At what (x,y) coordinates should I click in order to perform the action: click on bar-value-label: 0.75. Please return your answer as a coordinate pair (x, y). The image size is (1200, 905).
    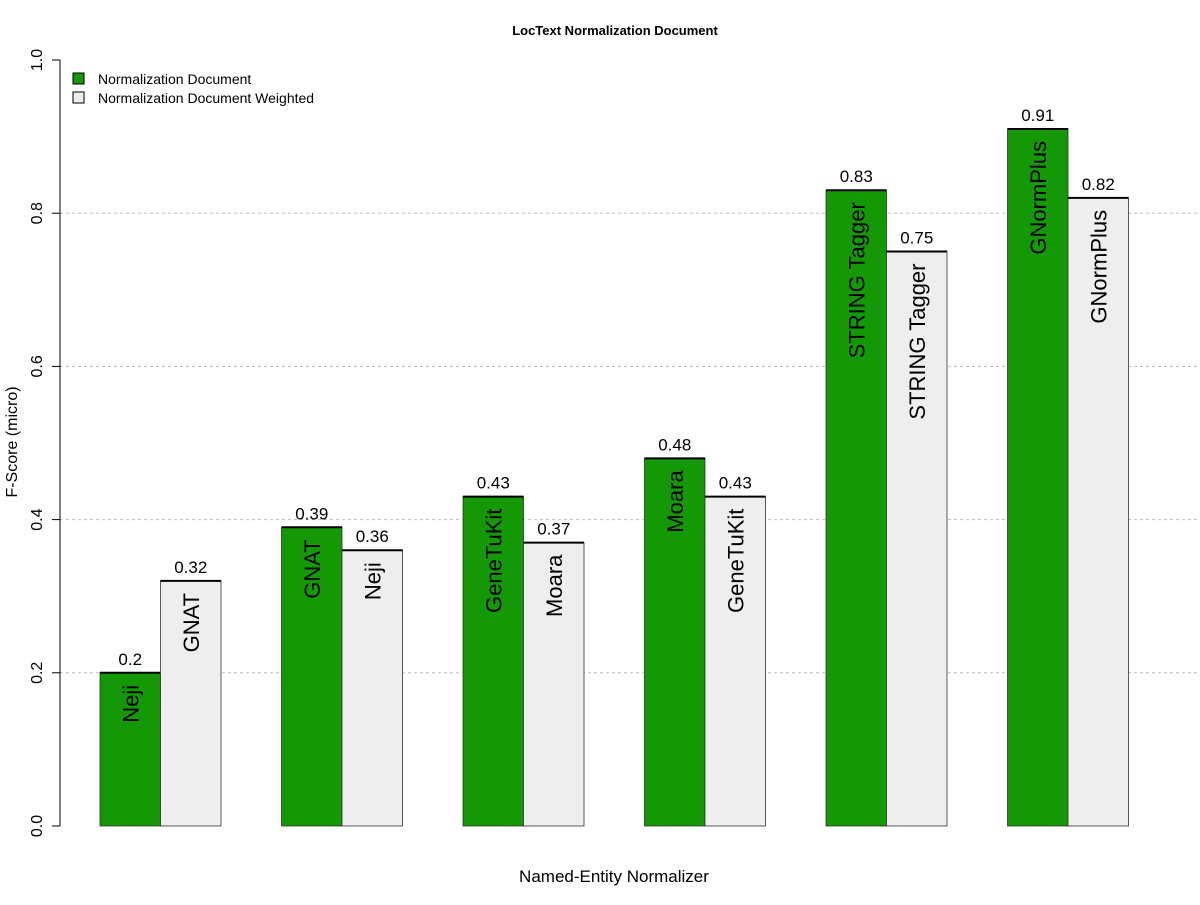
    Looking at the image, I should click on (916, 238).